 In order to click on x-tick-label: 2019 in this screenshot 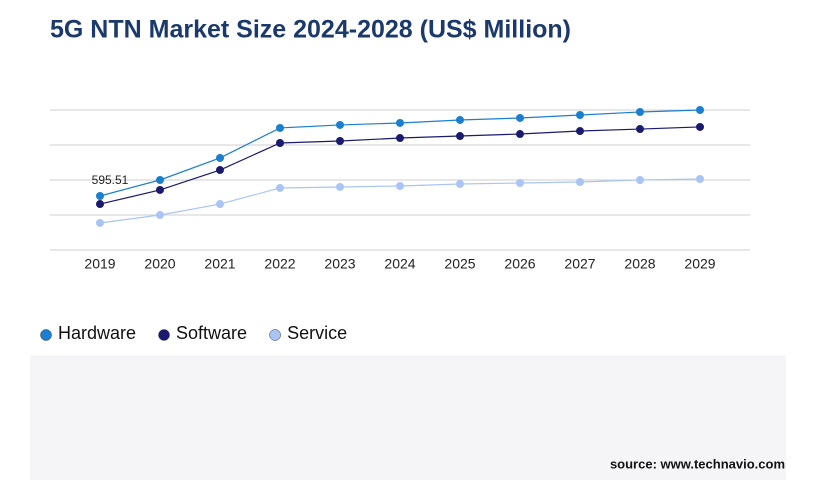, I will do `click(99, 264)`.